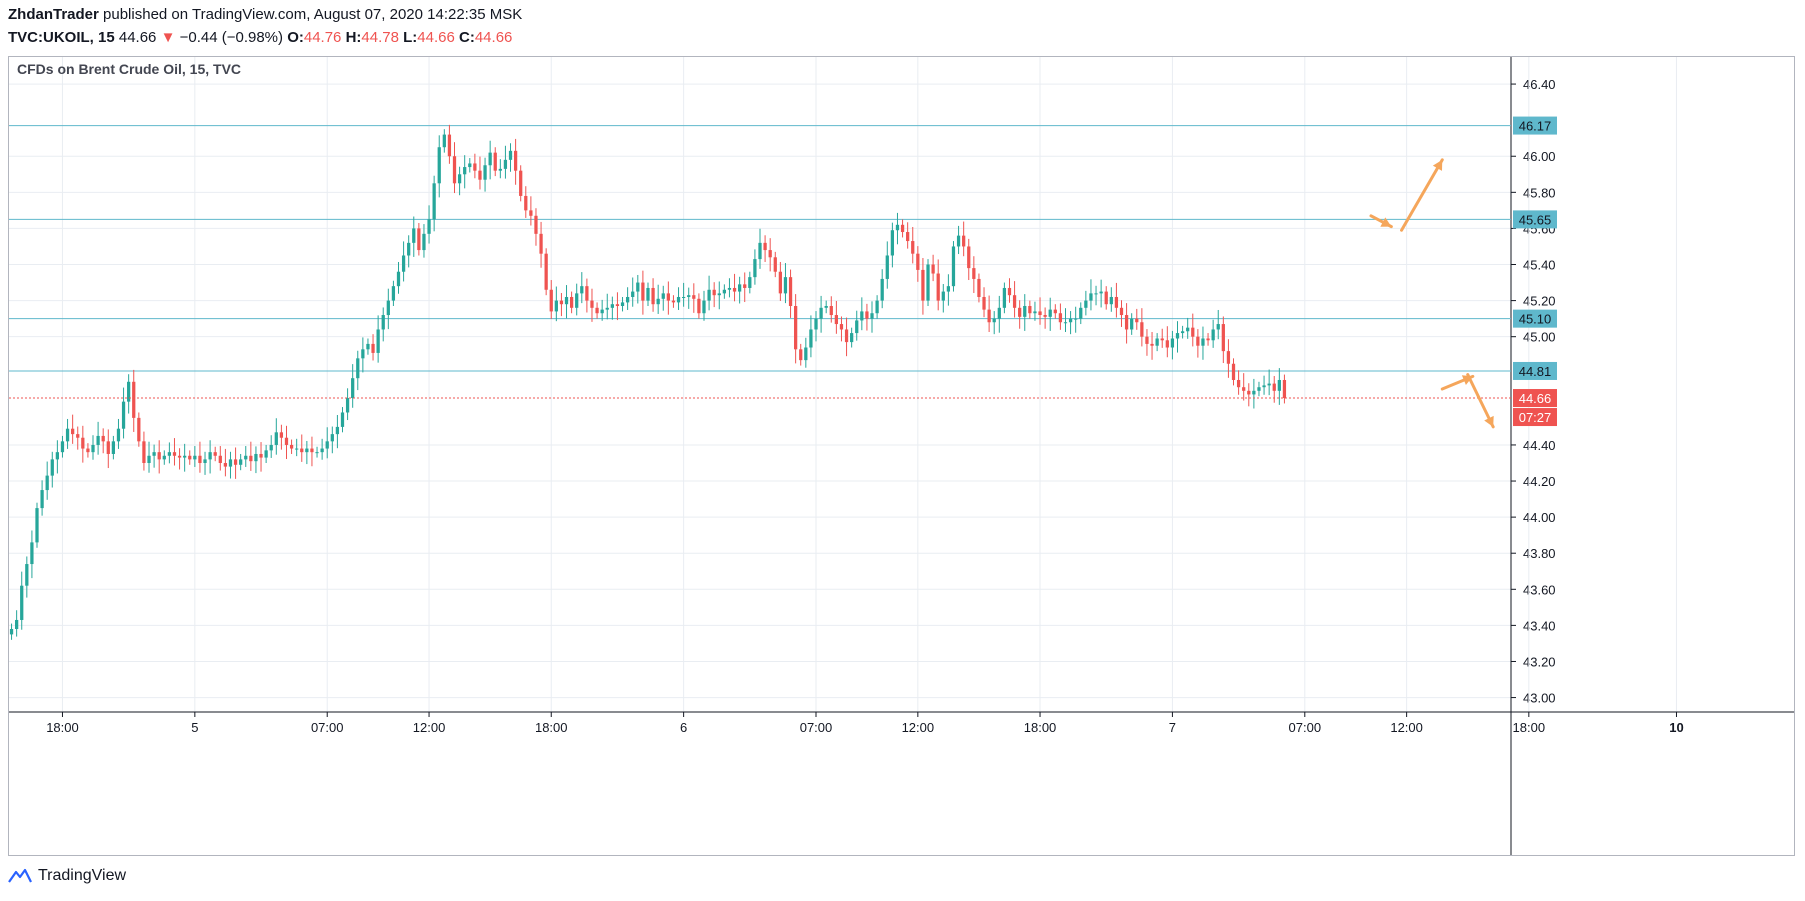 The image size is (1805, 901). What do you see at coordinates (67, 876) in the screenshot?
I see `footer-brand: TradingView` at bounding box center [67, 876].